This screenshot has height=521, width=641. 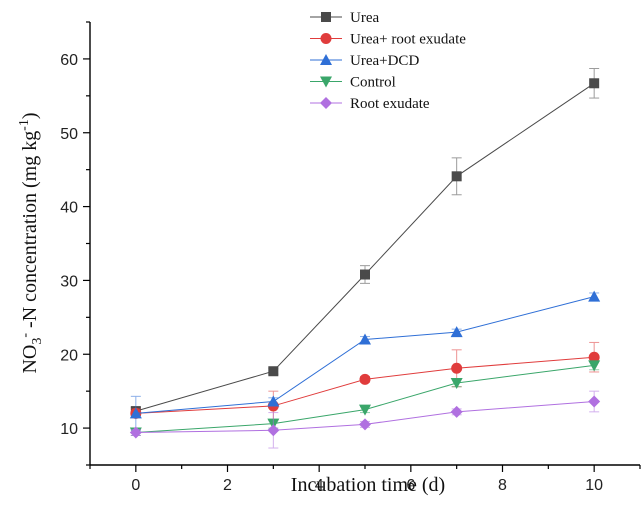 I want to click on legend-item: Urea+DCD, so click(x=364, y=61).